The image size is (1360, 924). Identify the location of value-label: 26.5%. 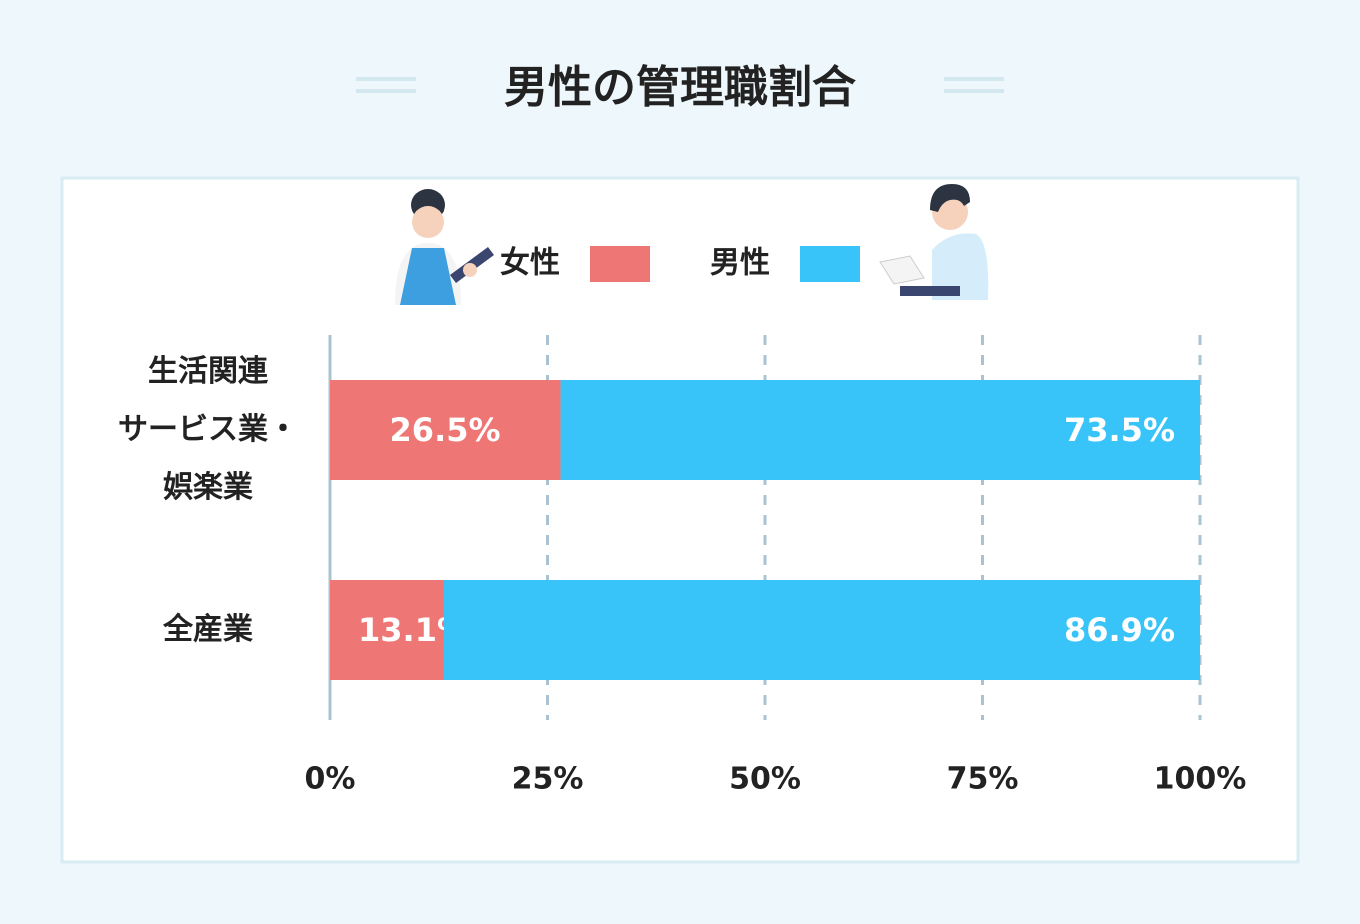
(445, 430).